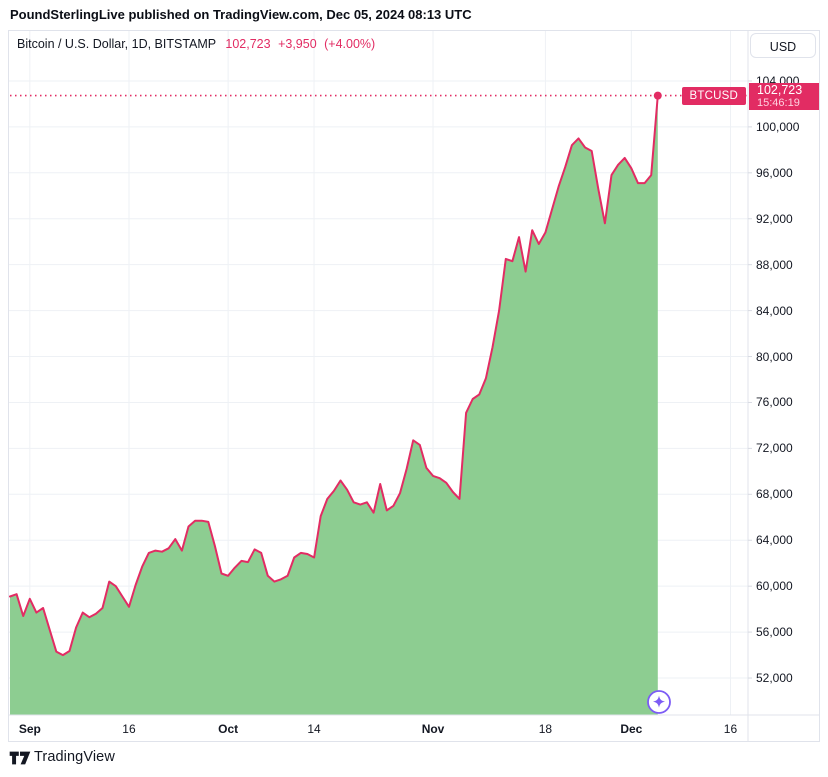 The height and width of the screenshot is (777, 828). Describe the element at coordinates (29, 729) in the screenshot. I see `time-tick-label: Sep` at that location.